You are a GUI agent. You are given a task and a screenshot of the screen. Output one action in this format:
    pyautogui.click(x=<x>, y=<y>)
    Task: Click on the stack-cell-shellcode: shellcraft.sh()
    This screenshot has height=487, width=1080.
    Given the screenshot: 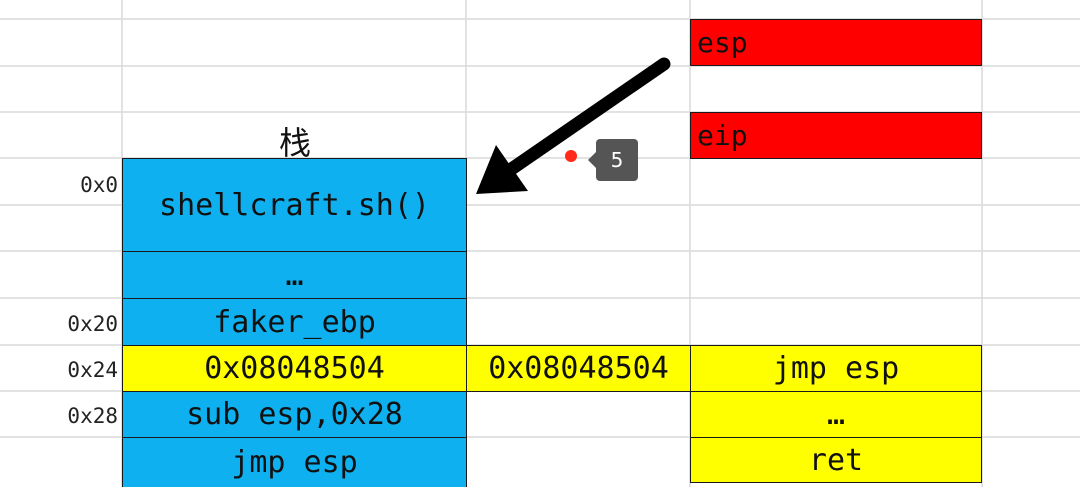 What is the action you would take?
    pyautogui.click(x=294, y=205)
    